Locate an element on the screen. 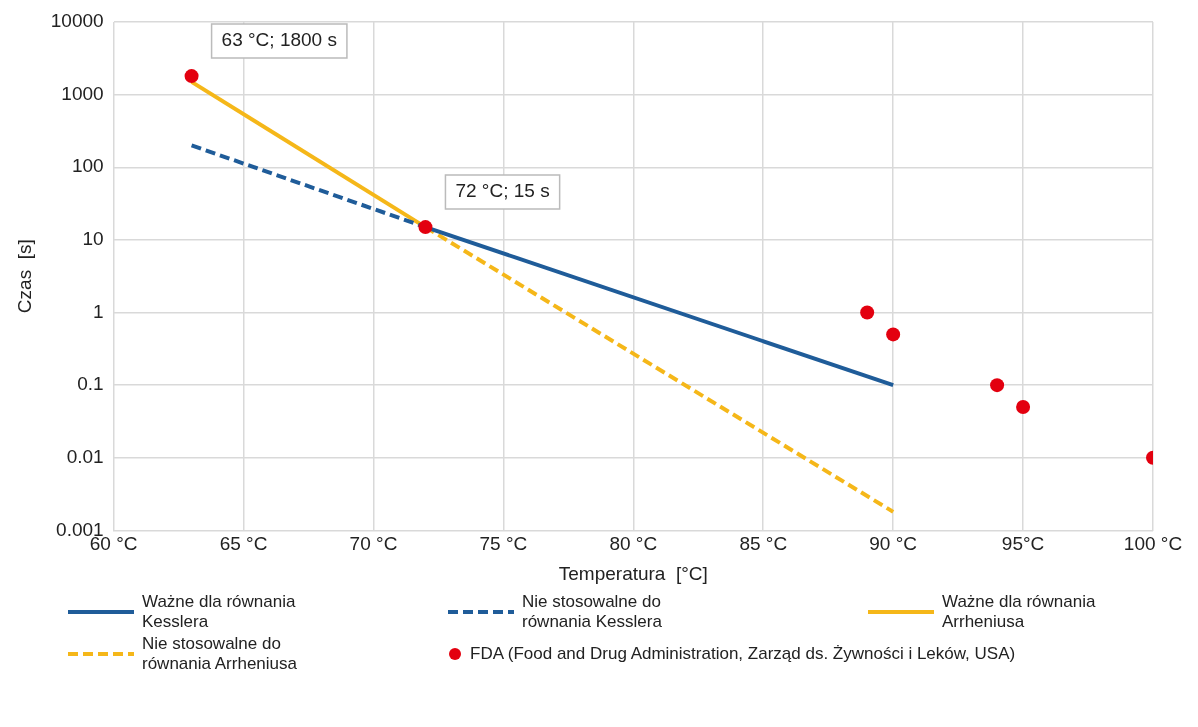 The width and height of the screenshot is (1198, 727). x-axis-title: Temperatura [°C] is located at coordinates (633, 573).